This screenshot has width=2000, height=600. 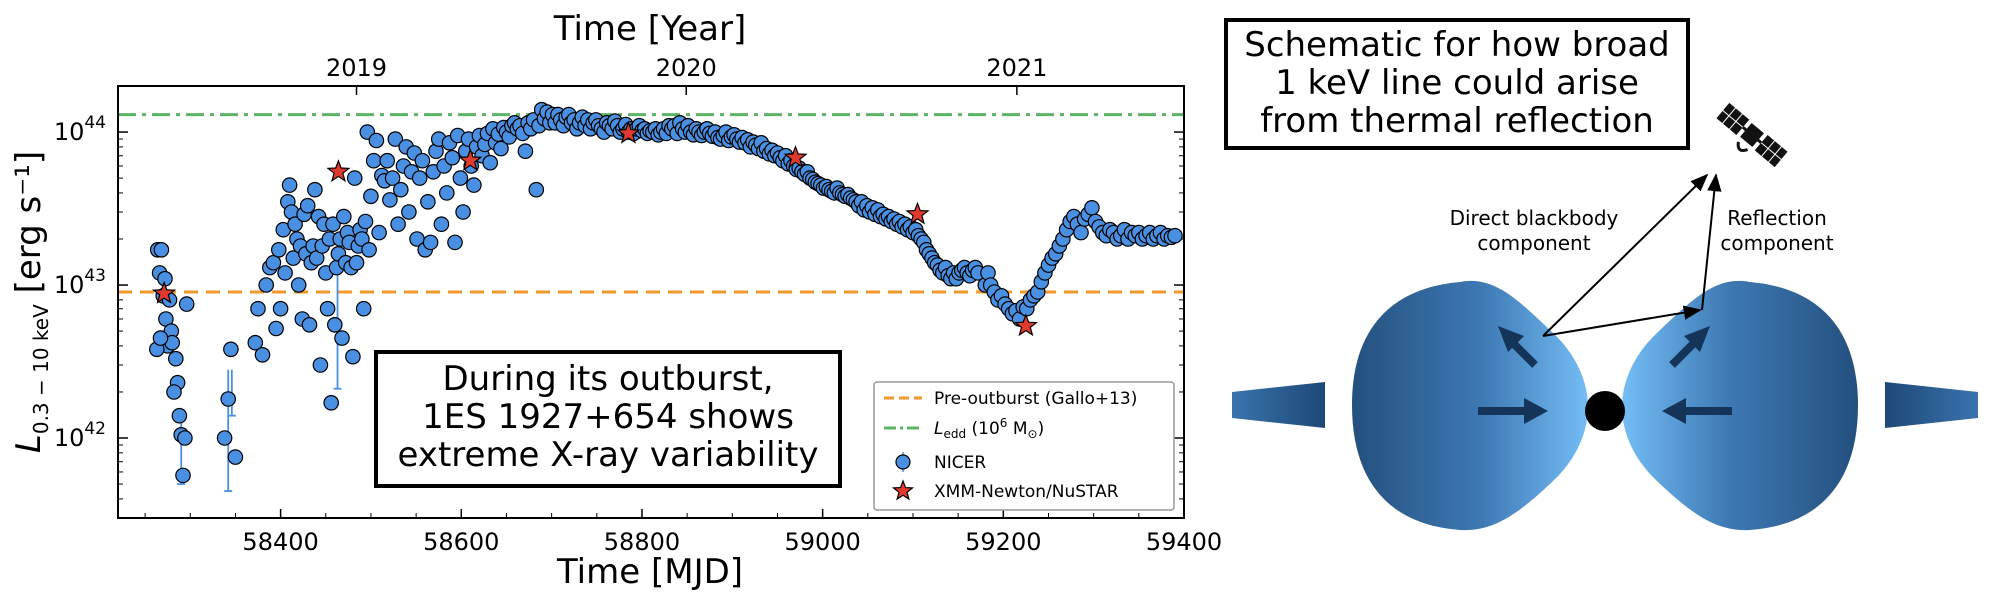 What do you see at coordinates (686, 68) in the screenshot?
I see `top-tick-label: 2020` at bounding box center [686, 68].